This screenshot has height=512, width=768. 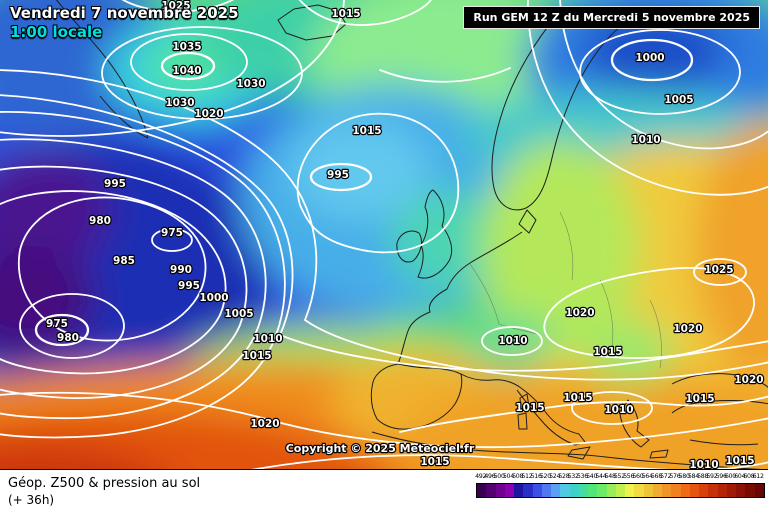 I want to click on scale-value: 524, so click(x=555, y=476).